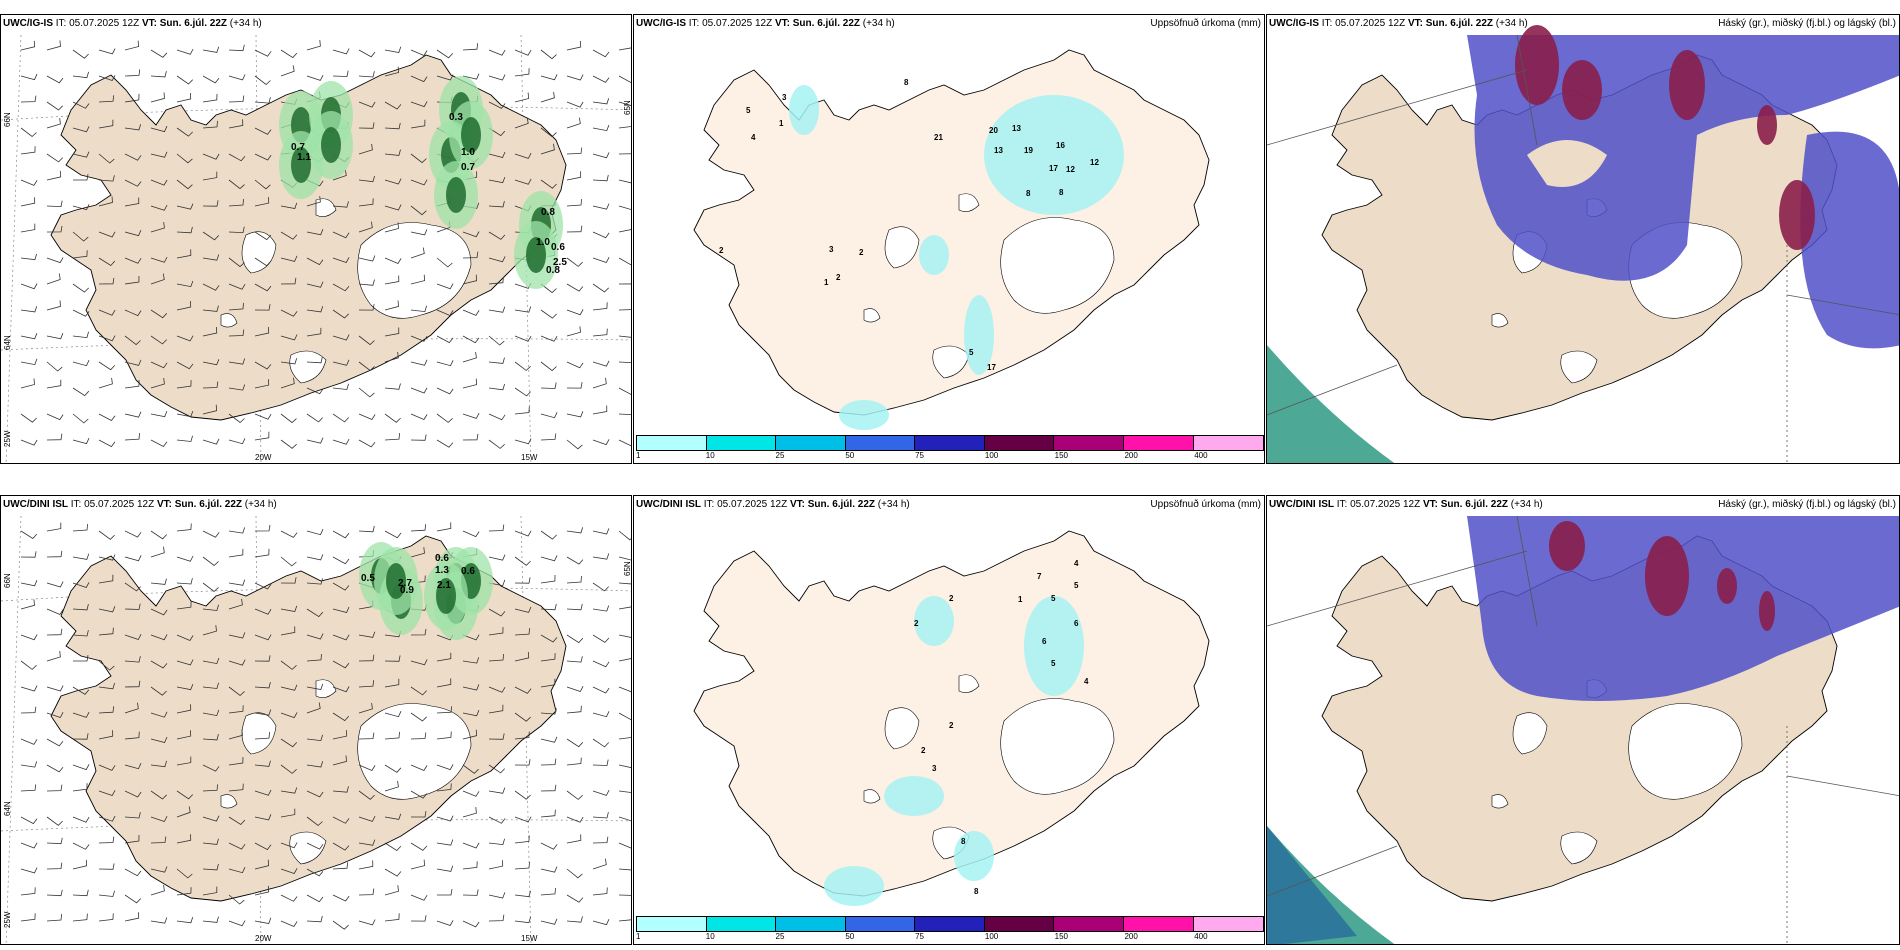  Describe the element at coordinates (748, 110) in the screenshot. I see `precip-amount-label: 5` at that location.